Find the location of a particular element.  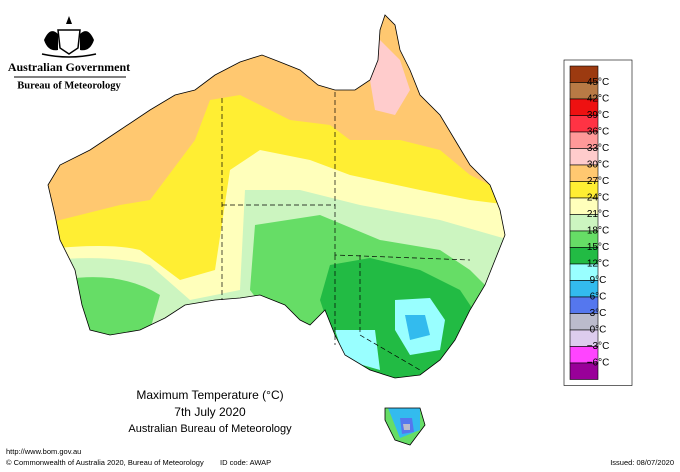

legend-label: 45°C is located at coordinates (598, 82).